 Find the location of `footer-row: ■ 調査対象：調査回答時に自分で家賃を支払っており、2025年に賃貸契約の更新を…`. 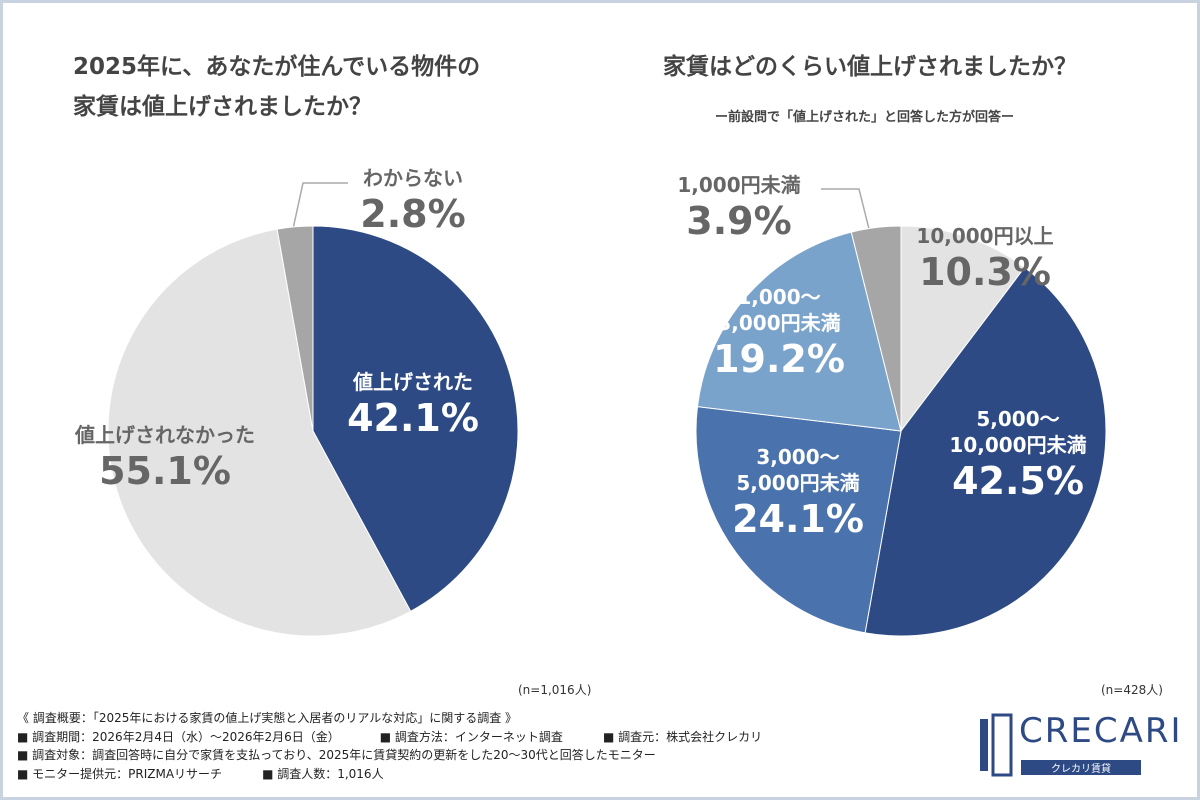

footer-row: ■ 調査対象：調査回答時に自分で家賃を支払っており、2025年に賃貸契約の更新を… is located at coordinates (409, 755).